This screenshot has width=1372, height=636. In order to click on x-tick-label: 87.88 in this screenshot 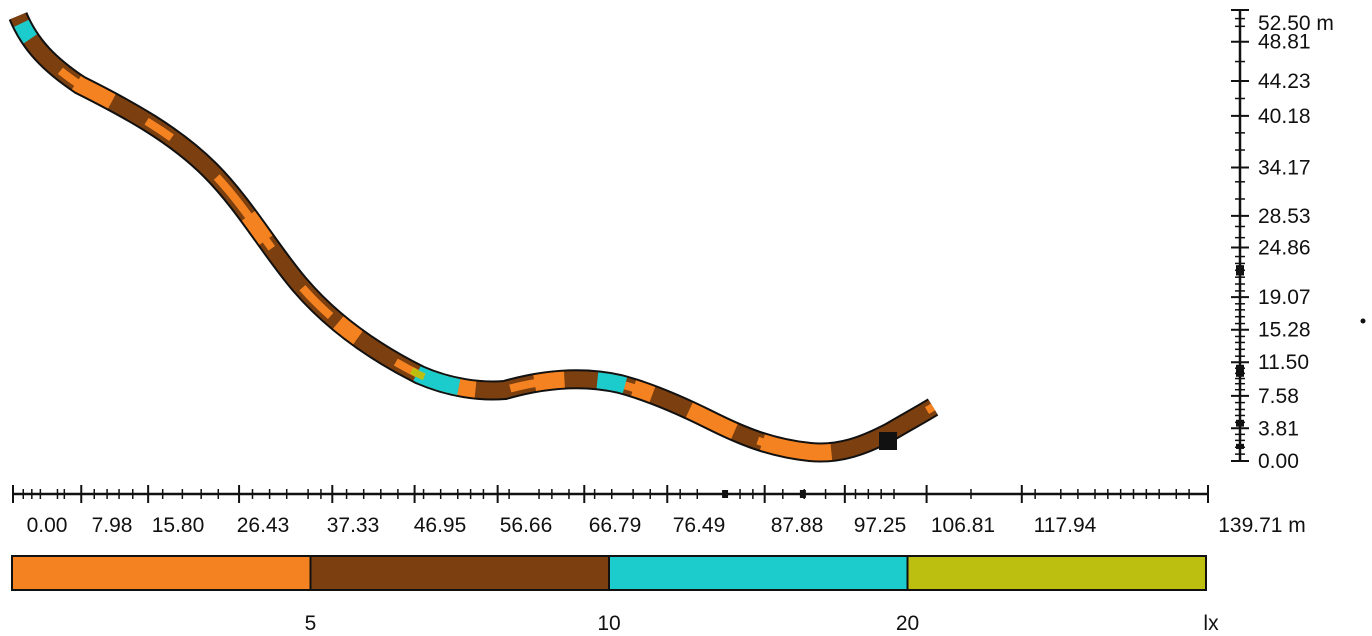, I will do `click(797, 525)`.